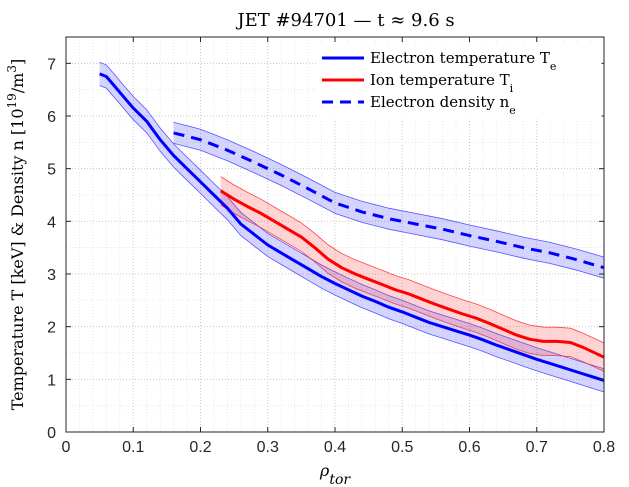 The width and height of the screenshot is (629, 487). Describe the element at coordinates (469, 447) in the screenshot. I see `x-tick-label: 0.6` at that location.